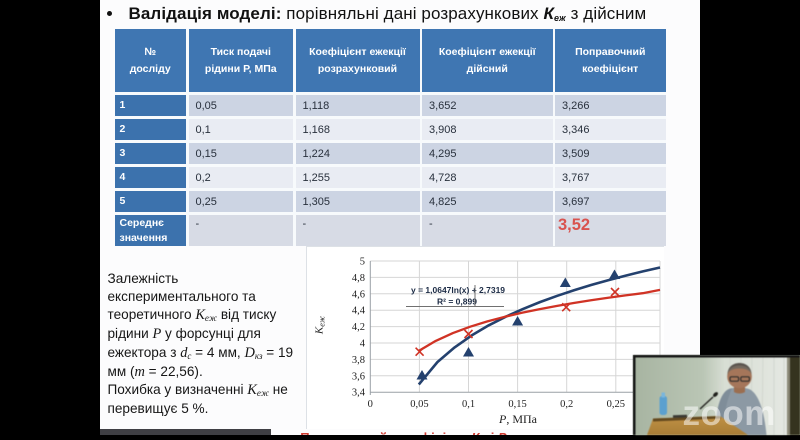 The image size is (800, 440). Describe the element at coordinates (419, 404) in the screenshot. I see `svg-text: 0,05` at that location.